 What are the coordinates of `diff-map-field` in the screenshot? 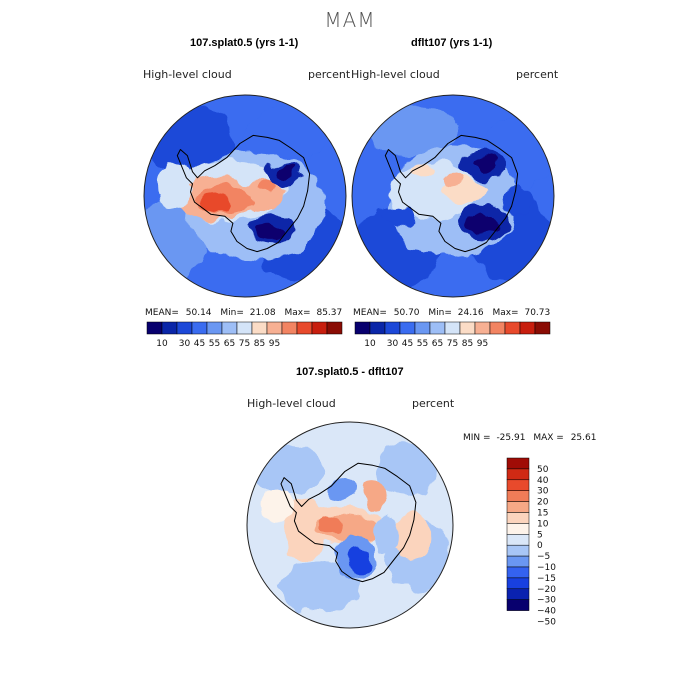 It's located at (350, 525).